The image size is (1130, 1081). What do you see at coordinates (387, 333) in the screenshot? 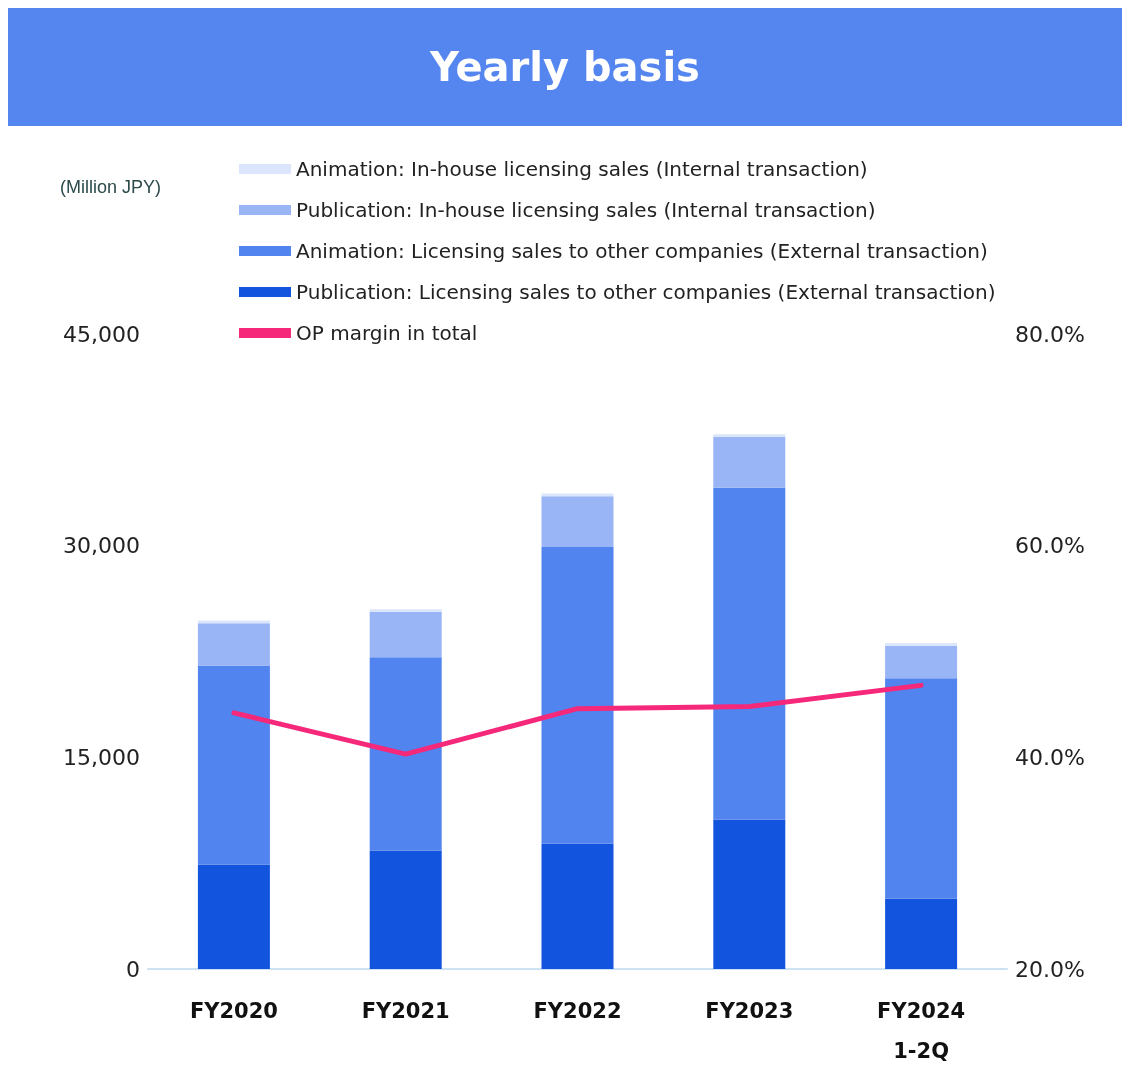
I see `legend-label: OP margin in total` at bounding box center [387, 333].